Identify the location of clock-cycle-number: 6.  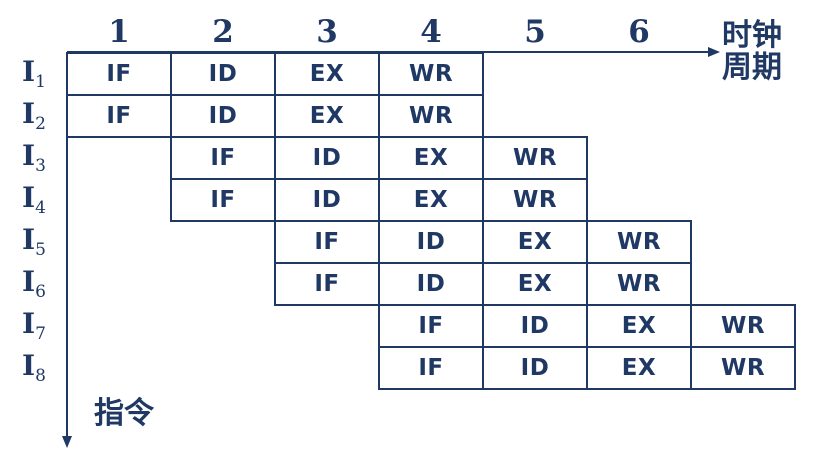
(639, 32).